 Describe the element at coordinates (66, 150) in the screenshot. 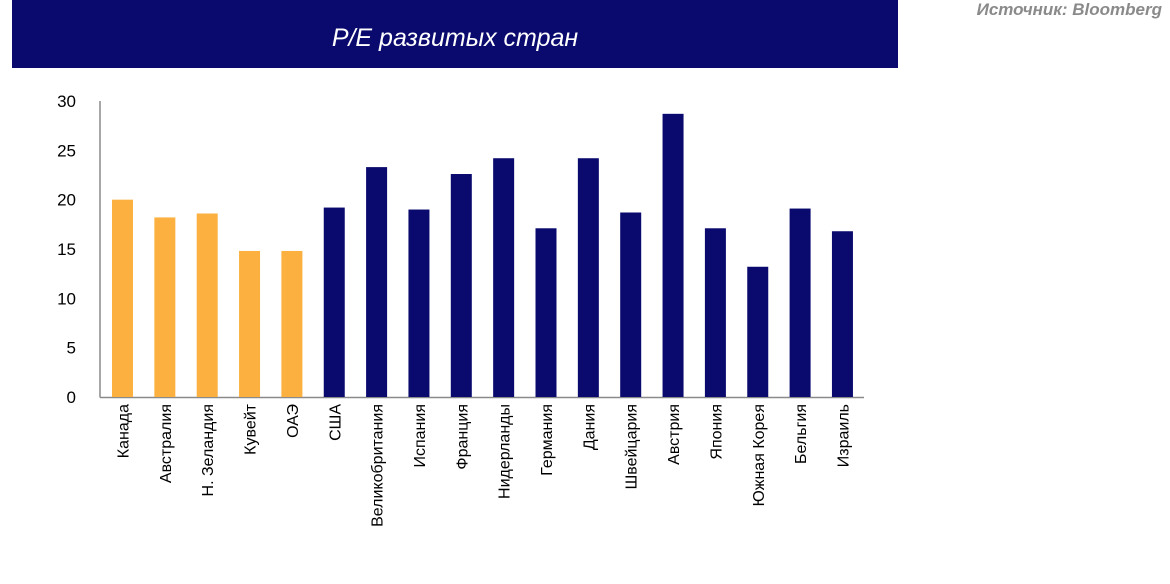

I see `y-tick-label: 25` at that location.